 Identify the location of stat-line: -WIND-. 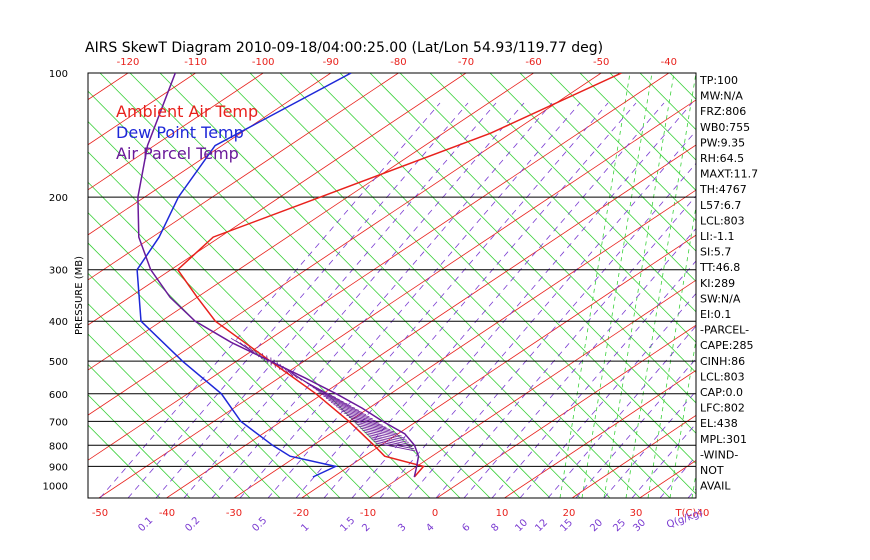
(719, 454).